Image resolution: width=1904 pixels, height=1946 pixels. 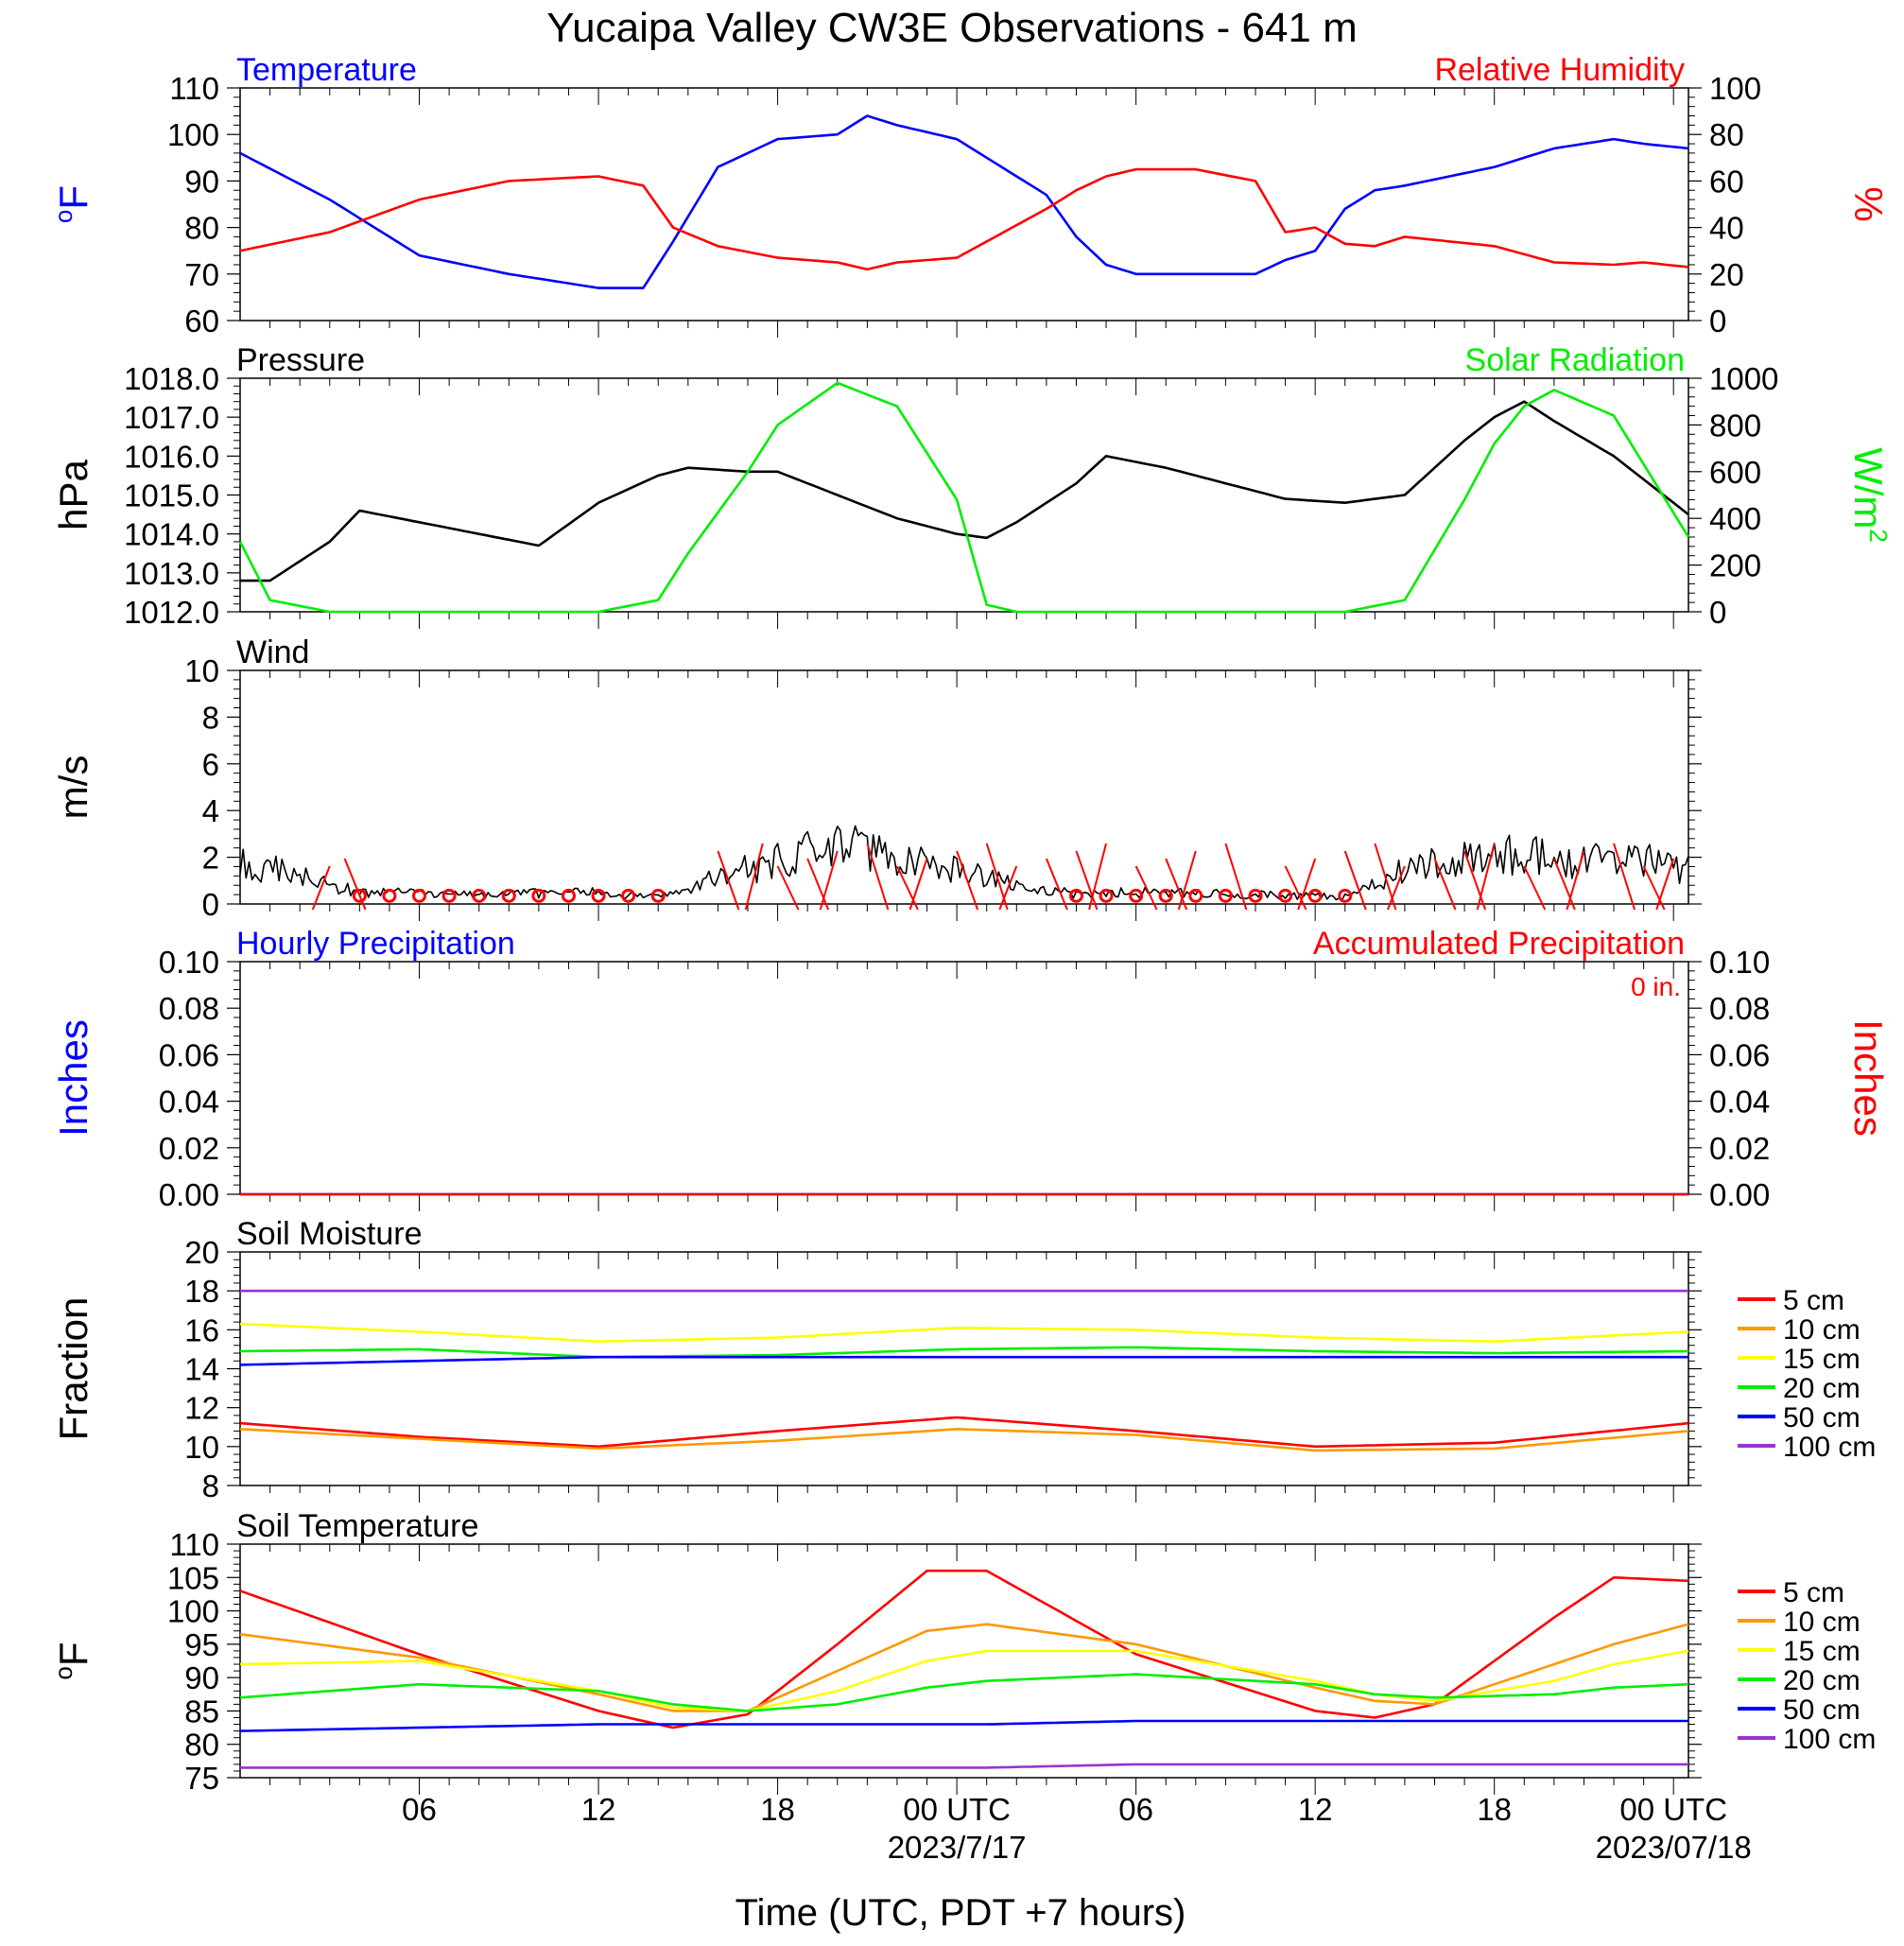 What do you see at coordinates (201, 1779) in the screenshot?
I see `y-tick-label: 75` at bounding box center [201, 1779].